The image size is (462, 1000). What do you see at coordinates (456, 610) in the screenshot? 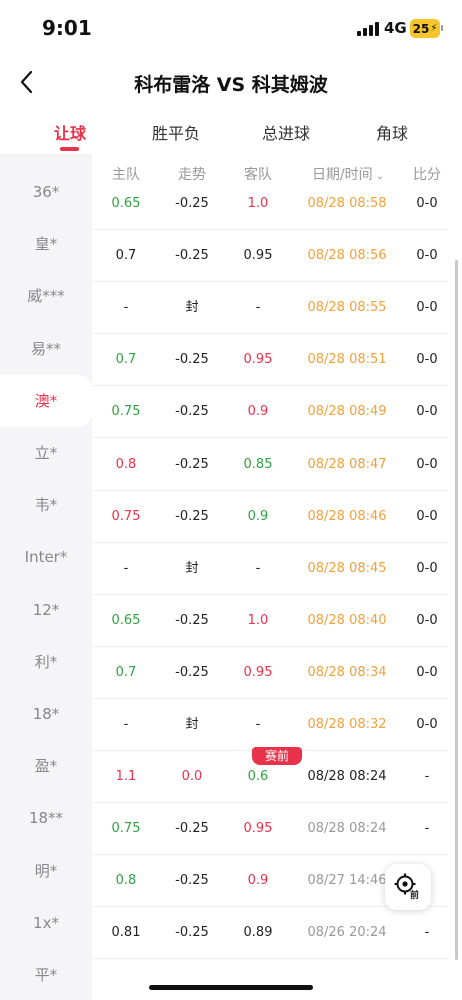
I see `scrollbar` at bounding box center [456, 610].